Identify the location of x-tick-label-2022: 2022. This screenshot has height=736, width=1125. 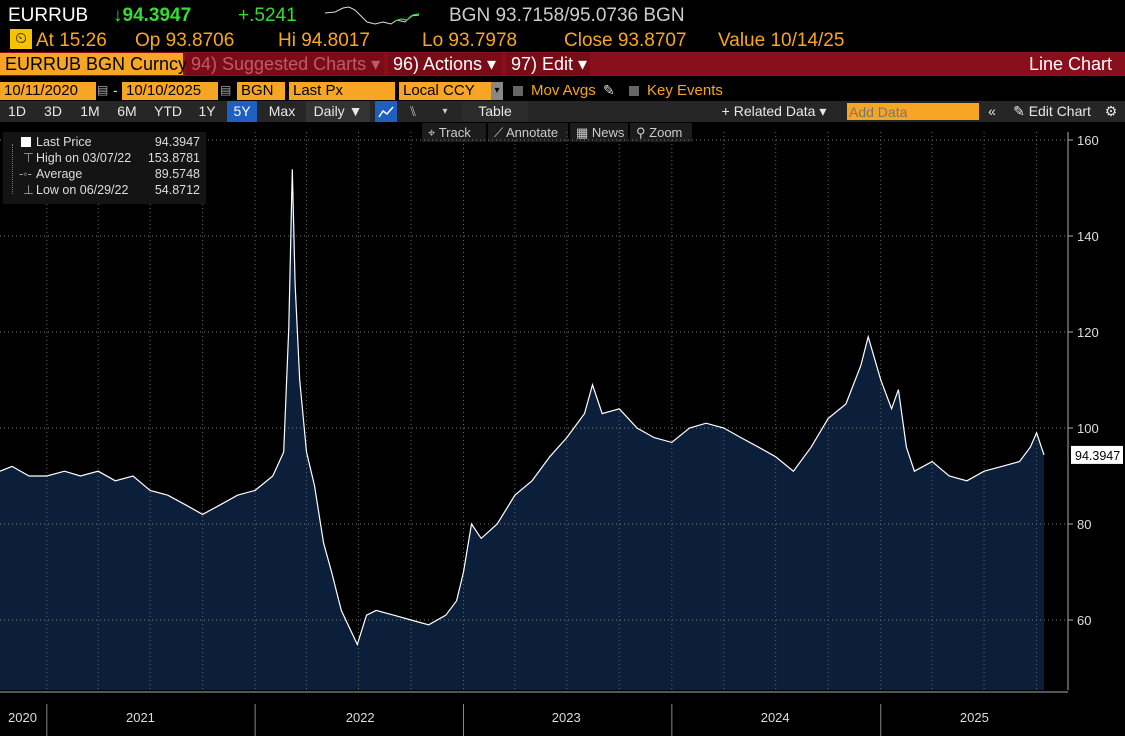
(360, 717).